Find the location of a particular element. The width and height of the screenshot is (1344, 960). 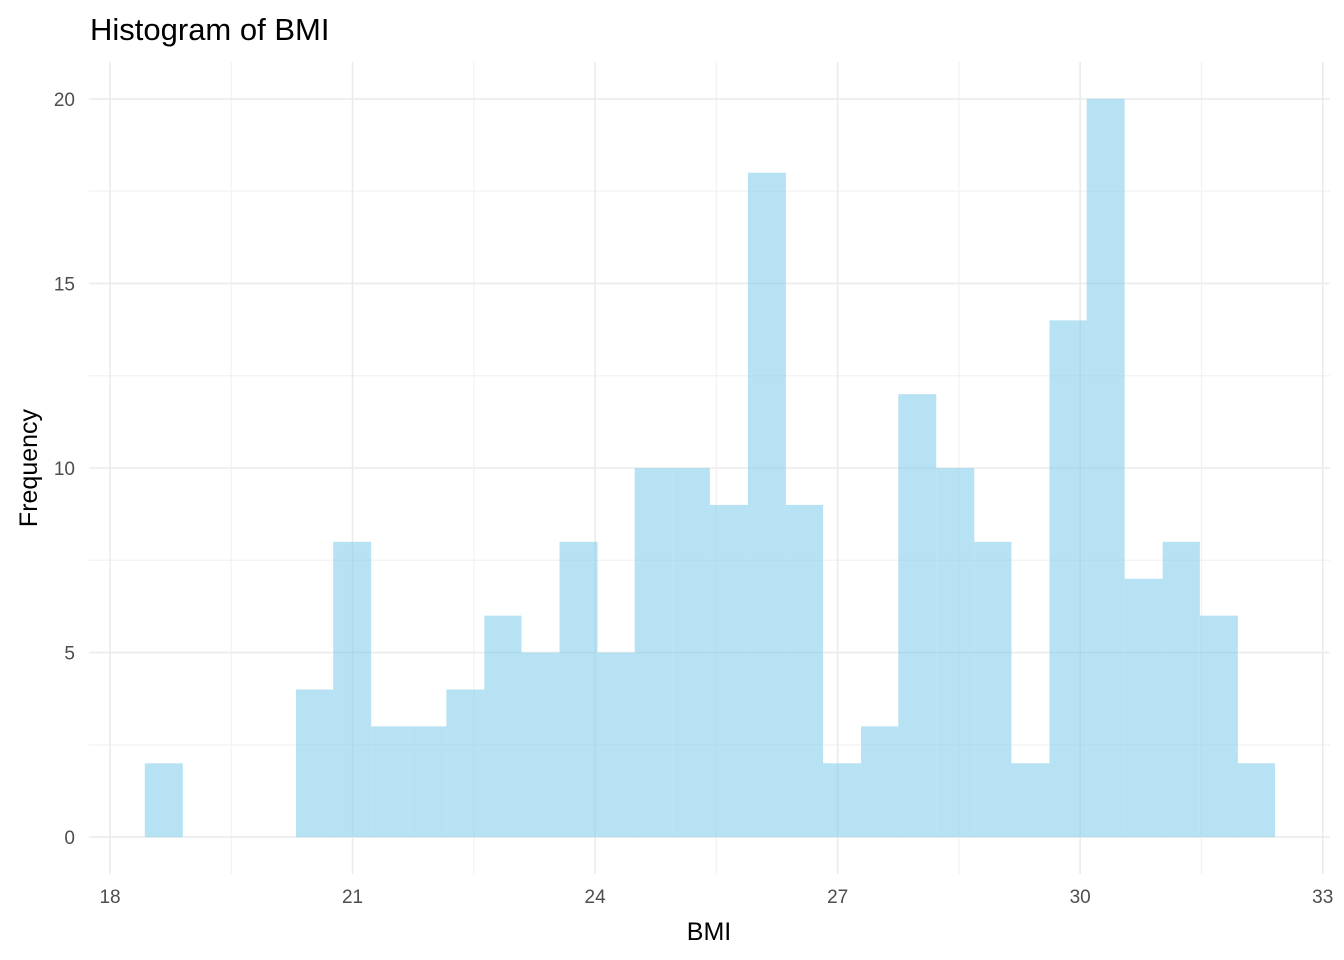

y-tick-label: 15 is located at coordinates (64, 284).